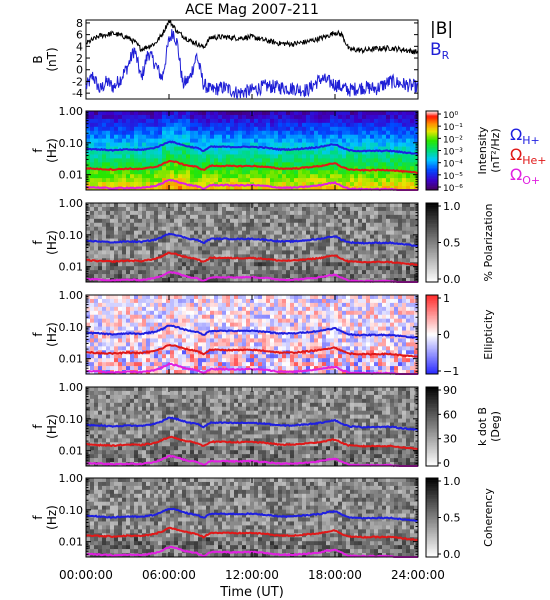 The width and height of the screenshot is (550, 600). Describe the element at coordinates (452, 279) in the screenshot. I see `colorbar-tick-label: 0.0` at that location.